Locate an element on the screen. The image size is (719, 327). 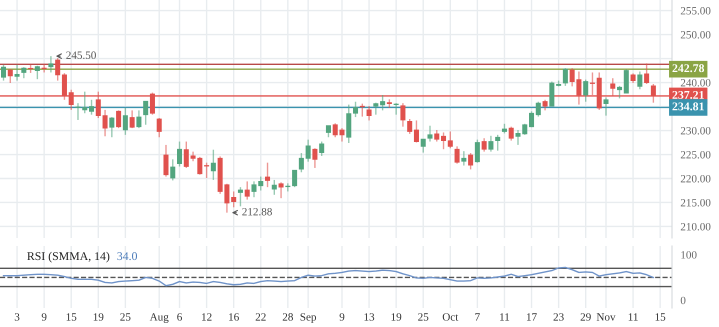
annotation: 212.88 is located at coordinates (257, 212).